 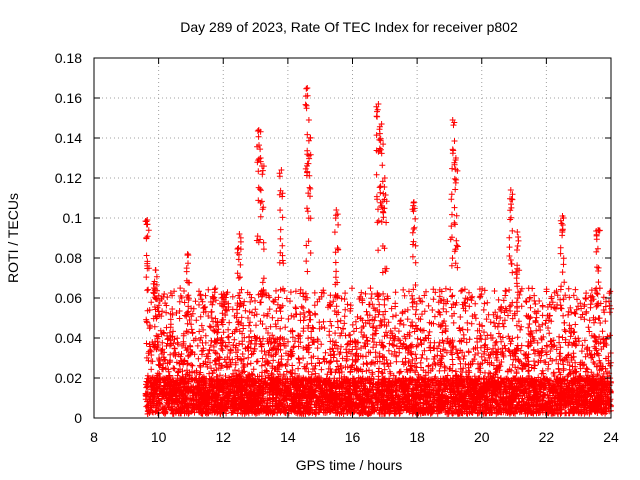 I want to click on x-axis-label: GPS time / hours, so click(x=349, y=465).